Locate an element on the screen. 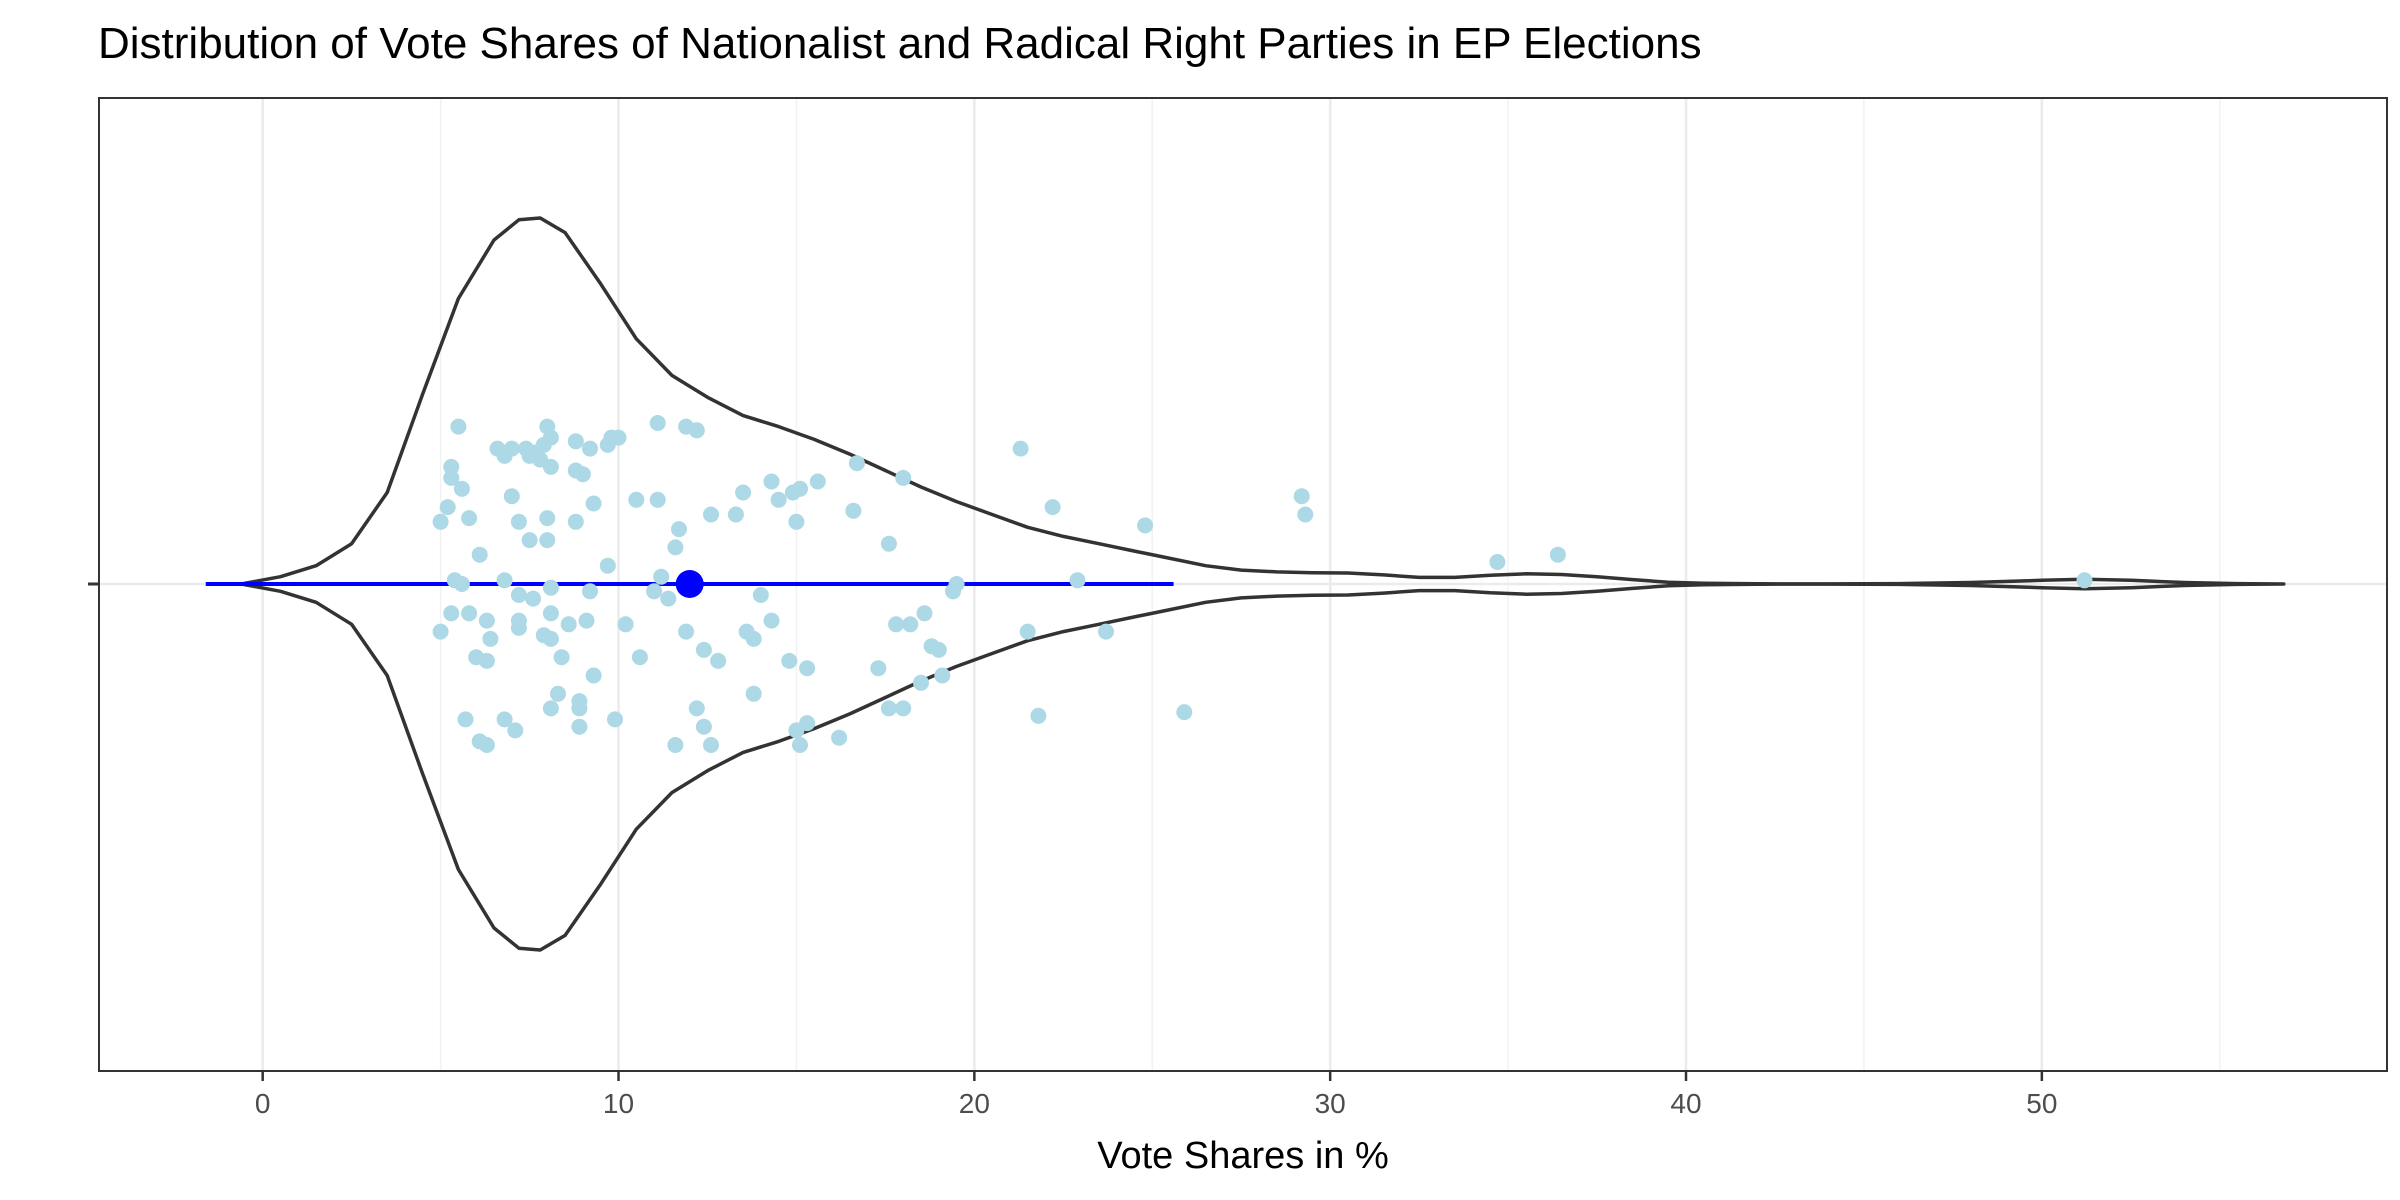 This screenshot has width=2400, height=1200. x-tick-label: 40 is located at coordinates (1685, 1103).